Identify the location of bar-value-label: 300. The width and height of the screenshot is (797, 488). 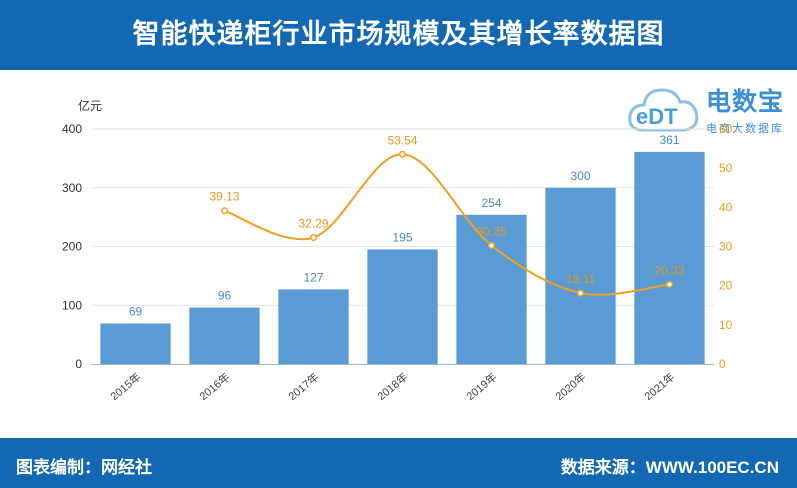
(580, 176).